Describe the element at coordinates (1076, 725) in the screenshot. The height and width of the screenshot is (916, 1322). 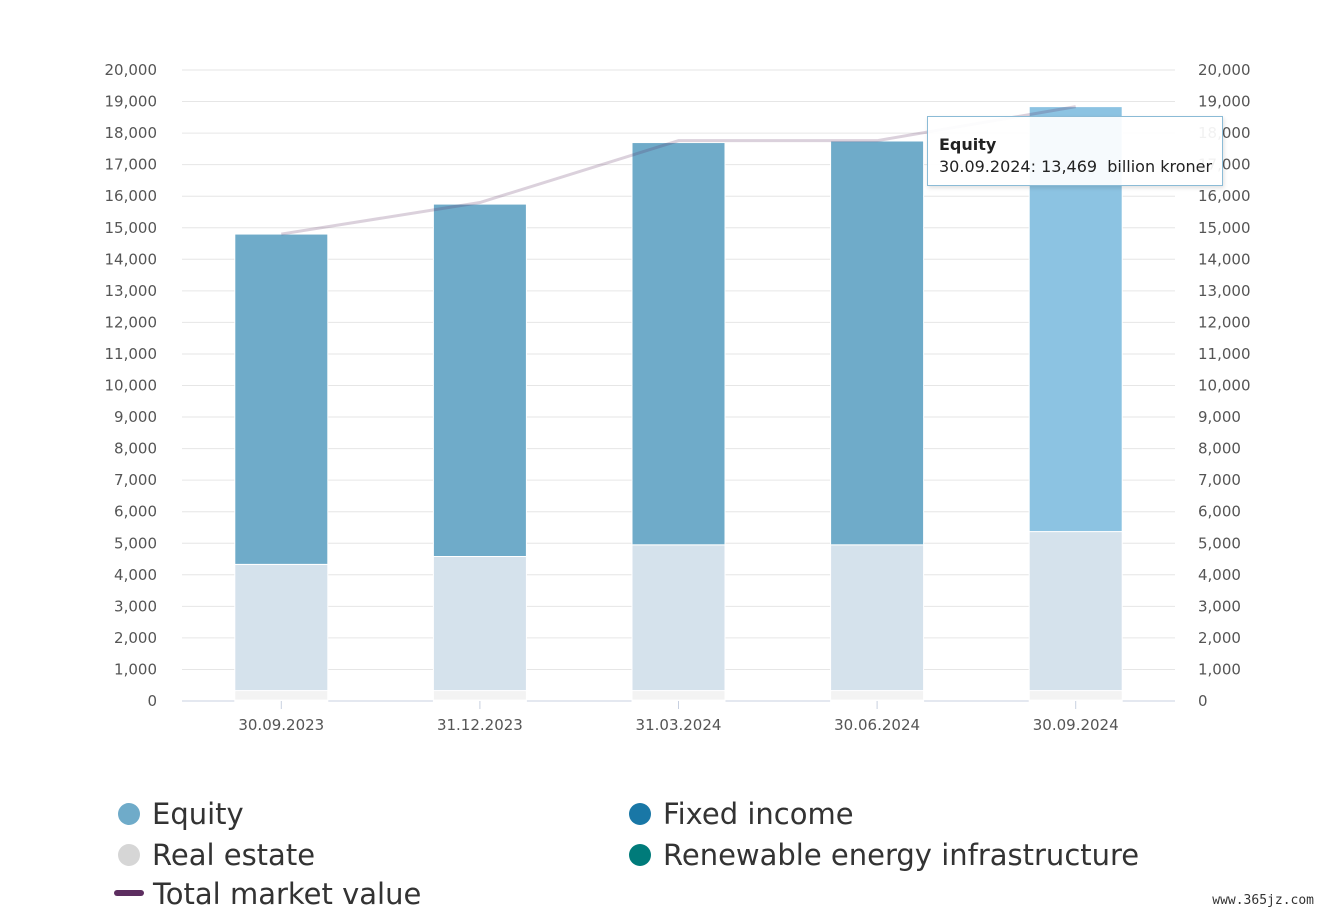
I see `x-tick-label: 30.09.2024` at that location.